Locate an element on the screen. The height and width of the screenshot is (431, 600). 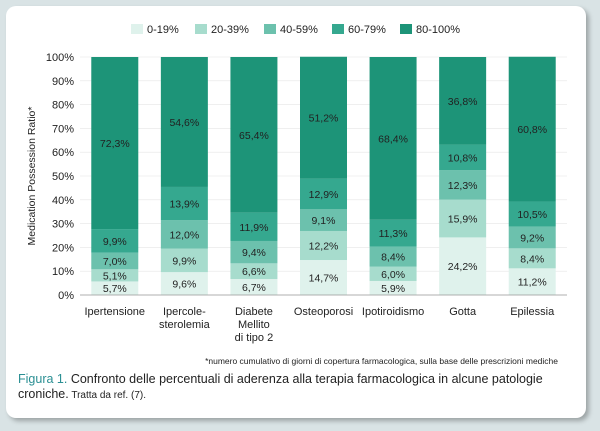
data-label: 9,6% is located at coordinates (184, 285).